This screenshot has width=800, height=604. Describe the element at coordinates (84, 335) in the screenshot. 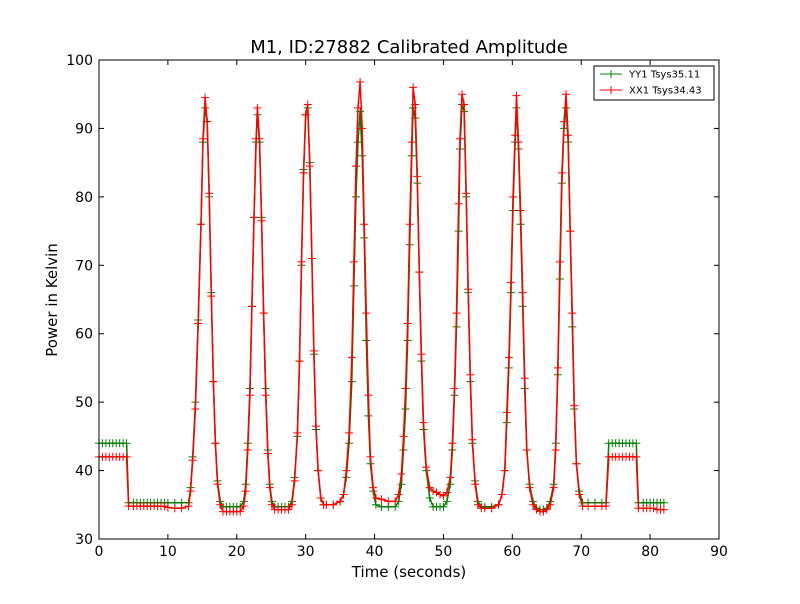

I see `y-tick-label-3: 60` at that location.